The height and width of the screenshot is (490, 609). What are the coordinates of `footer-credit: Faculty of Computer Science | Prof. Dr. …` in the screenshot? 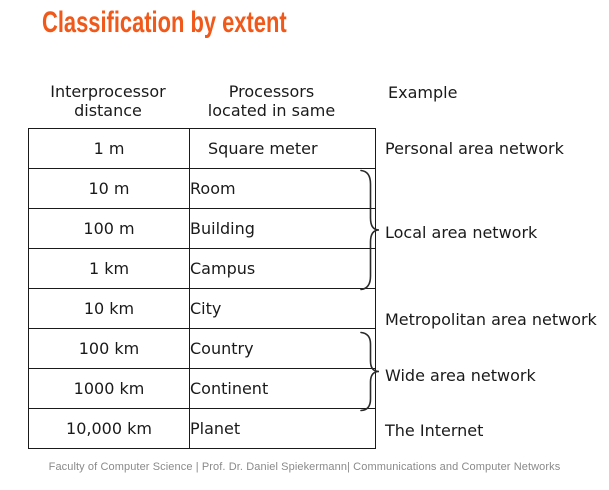 It's located at (304, 467).